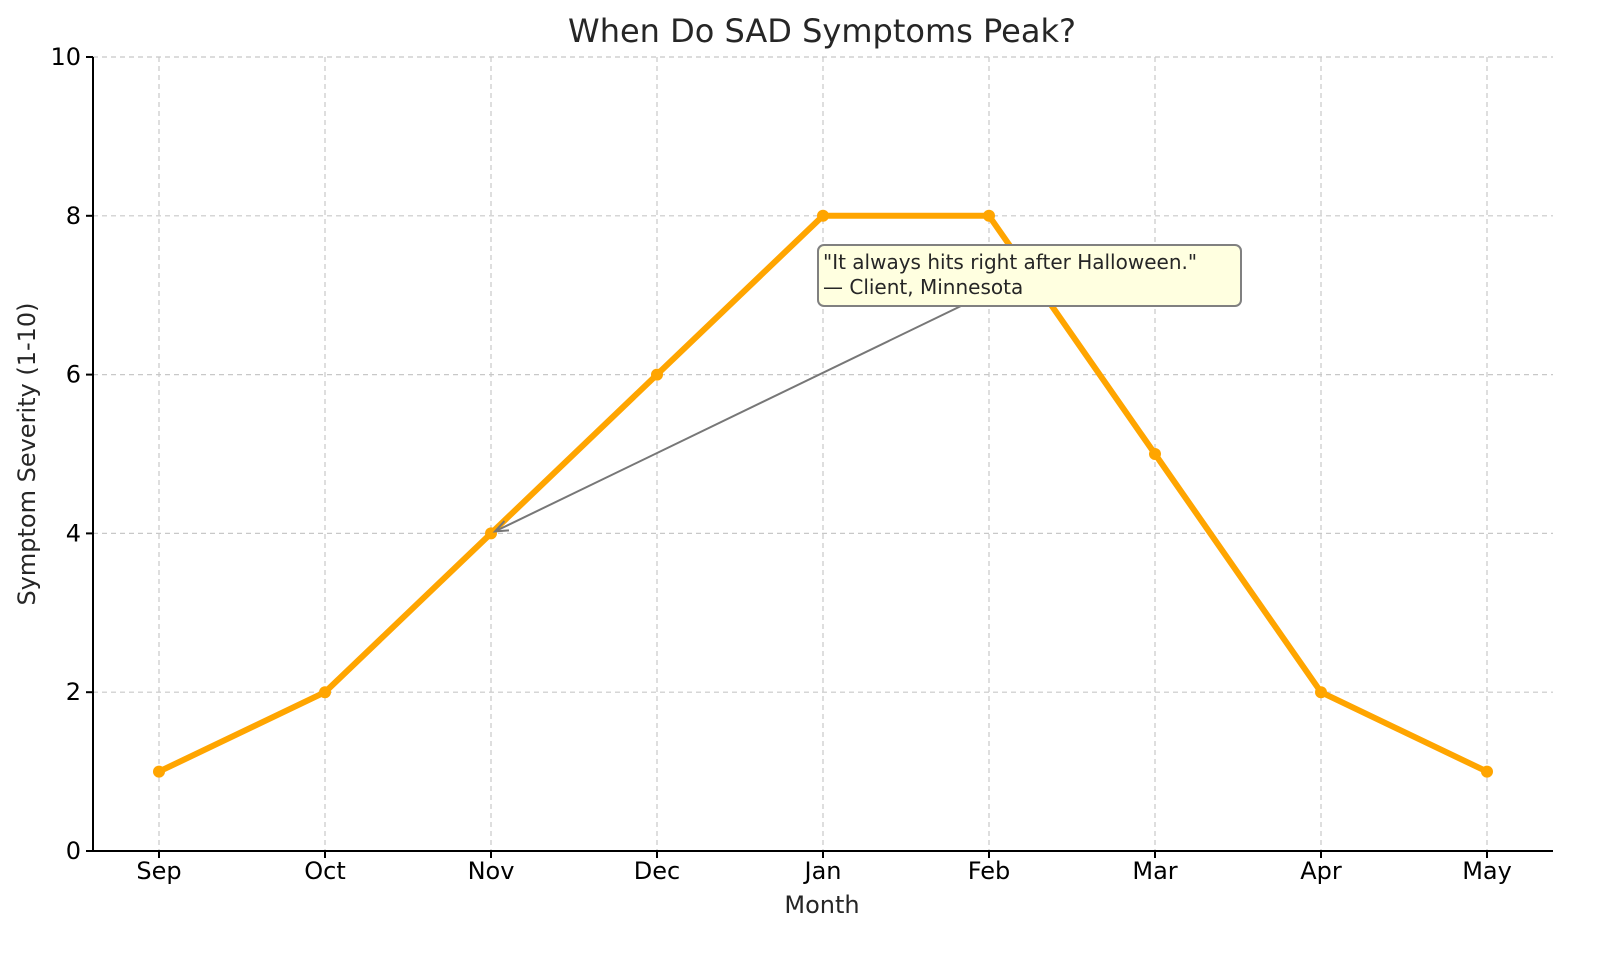 This screenshot has width=1600, height=954. I want to click on x-tick-label: Oct, so click(325, 871).